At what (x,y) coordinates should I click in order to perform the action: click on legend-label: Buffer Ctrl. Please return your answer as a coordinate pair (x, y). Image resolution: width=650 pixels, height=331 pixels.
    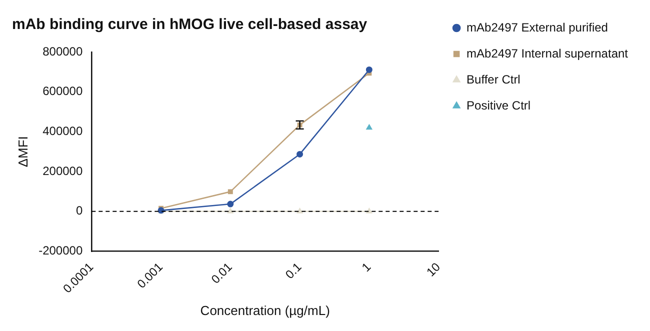
    Looking at the image, I should click on (493, 79).